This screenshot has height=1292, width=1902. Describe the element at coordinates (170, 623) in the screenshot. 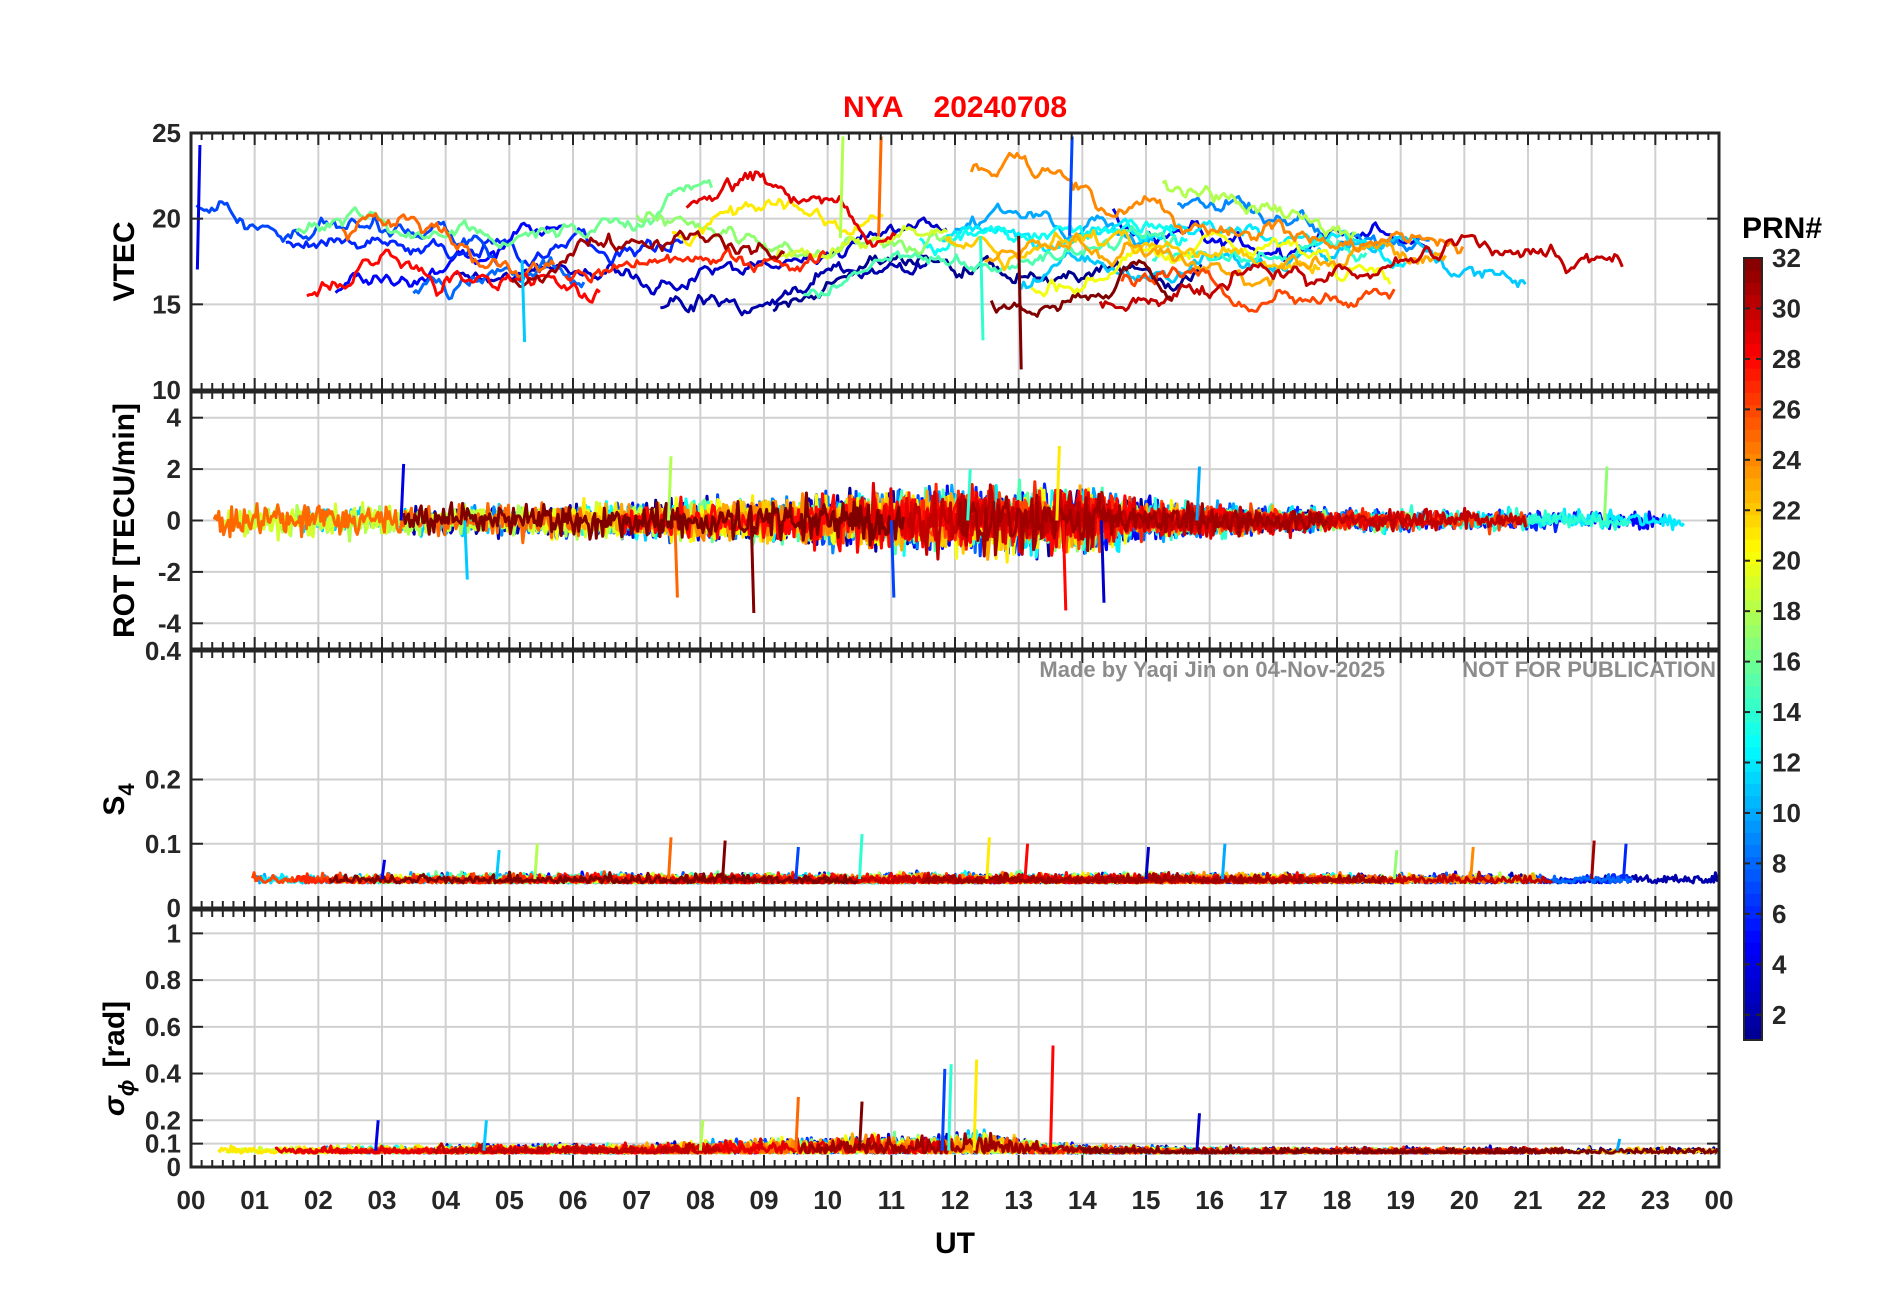

I see `y-tick-label-rot: -4` at that location.